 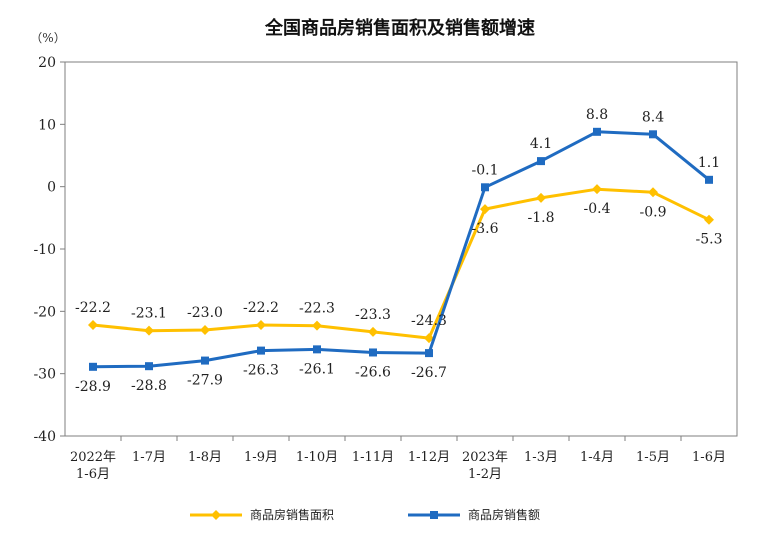 I want to click on x-tick-label-line: 1-4月, so click(x=597, y=457).